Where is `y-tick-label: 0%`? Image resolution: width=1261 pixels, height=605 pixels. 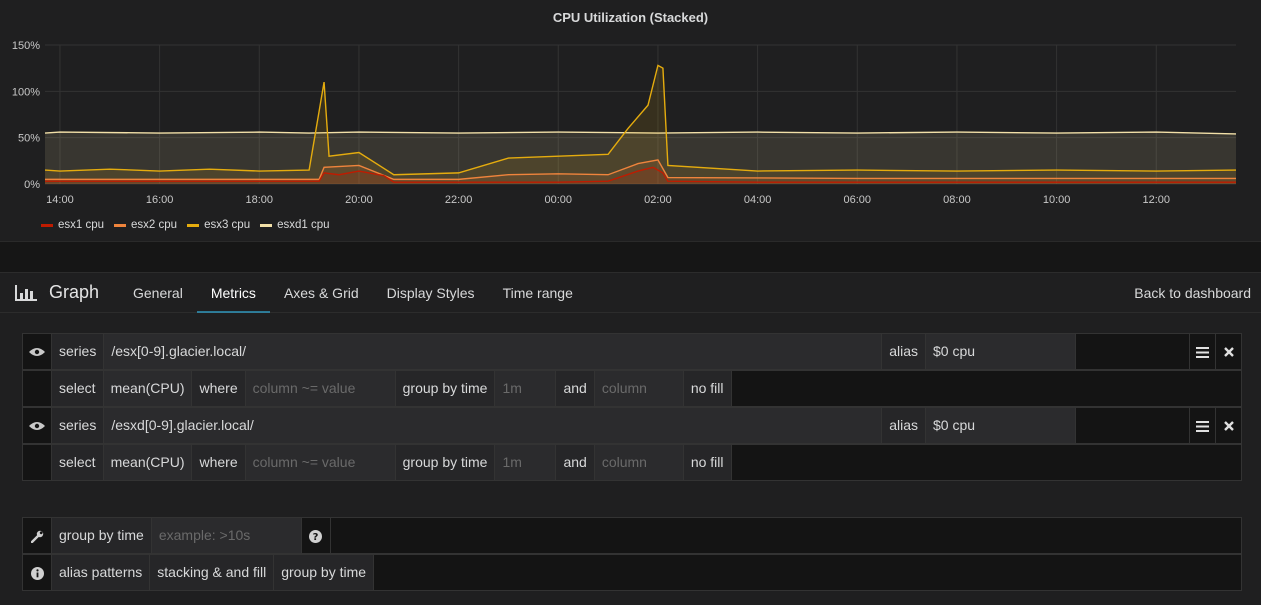
y-tick-label: 0% is located at coordinates (32, 185).